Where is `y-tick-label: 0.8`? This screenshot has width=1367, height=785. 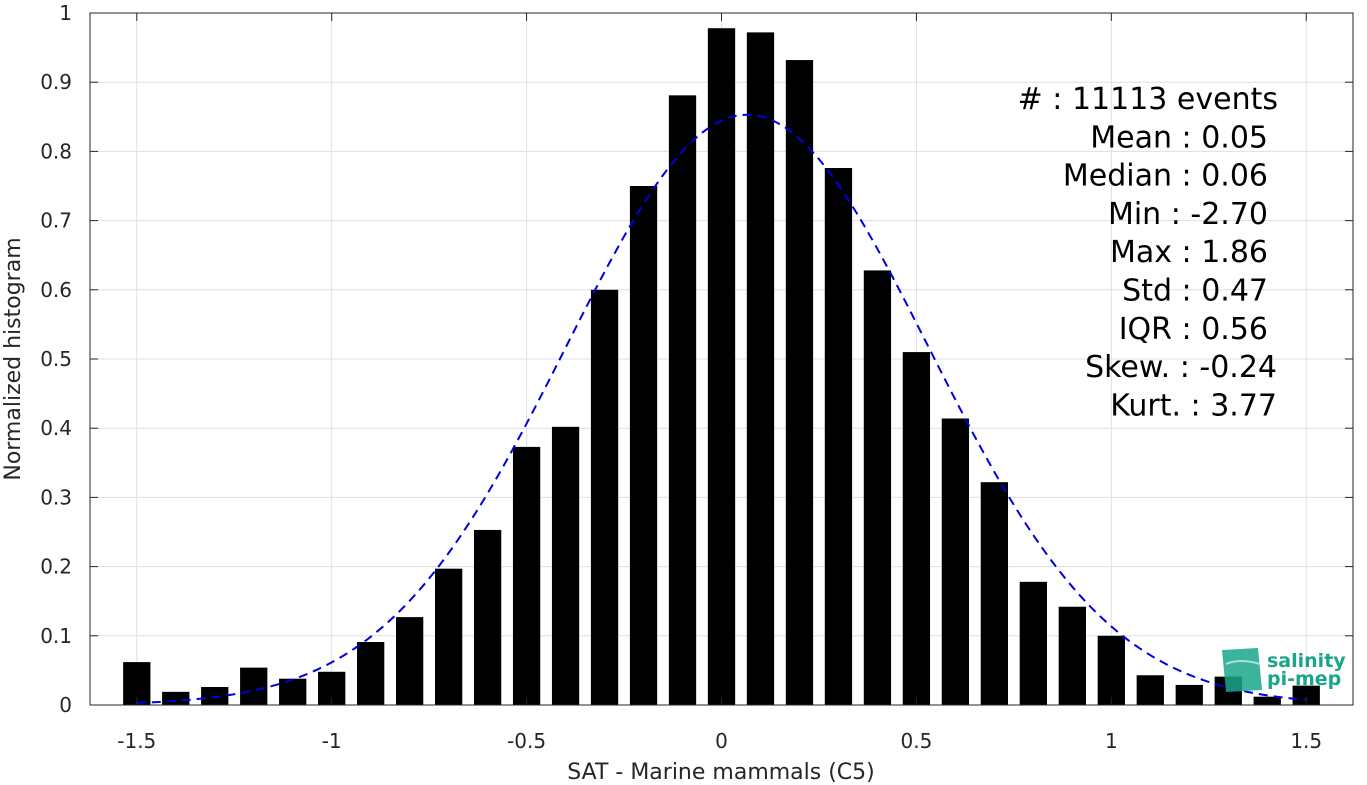 y-tick-label: 0.8 is located at coordinates (56, 151).